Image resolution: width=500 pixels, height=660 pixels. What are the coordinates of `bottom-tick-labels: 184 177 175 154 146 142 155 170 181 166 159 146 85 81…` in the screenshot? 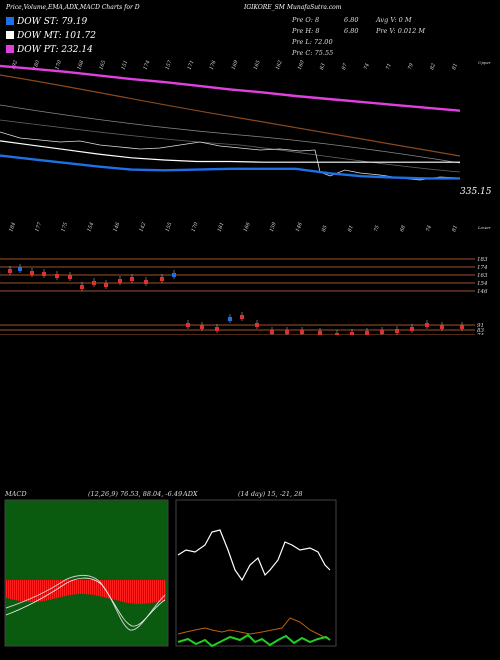 It's located at (233, 227).